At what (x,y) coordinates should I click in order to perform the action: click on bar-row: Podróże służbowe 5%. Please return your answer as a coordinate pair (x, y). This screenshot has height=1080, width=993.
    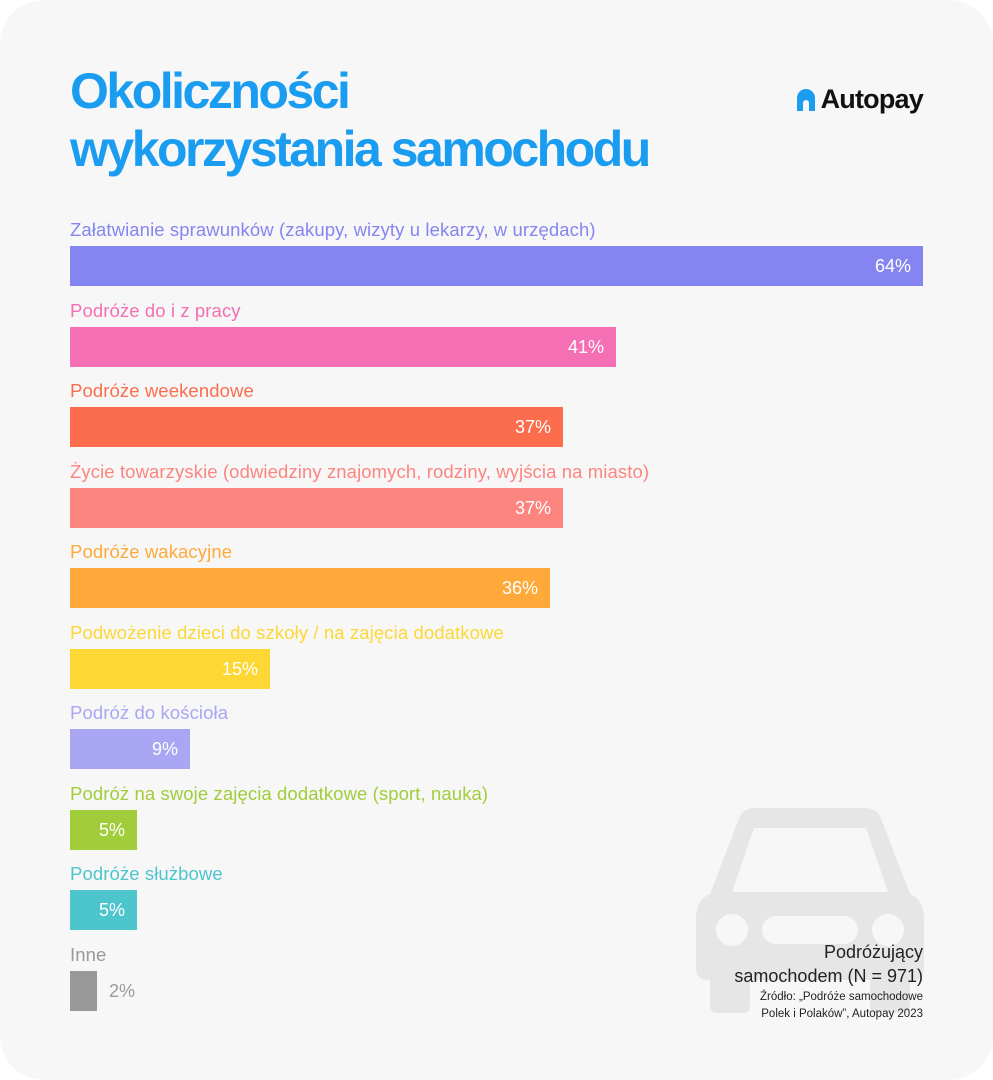
    Looking at the image, I should click on (496, 898).